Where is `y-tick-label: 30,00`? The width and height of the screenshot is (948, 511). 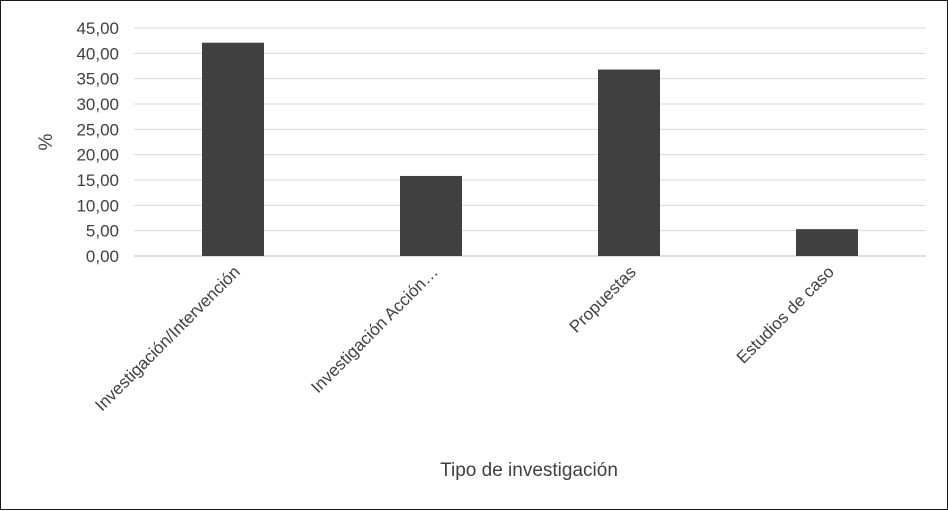 y-tick-label: 30,00 is located at coordinates (97, 104).